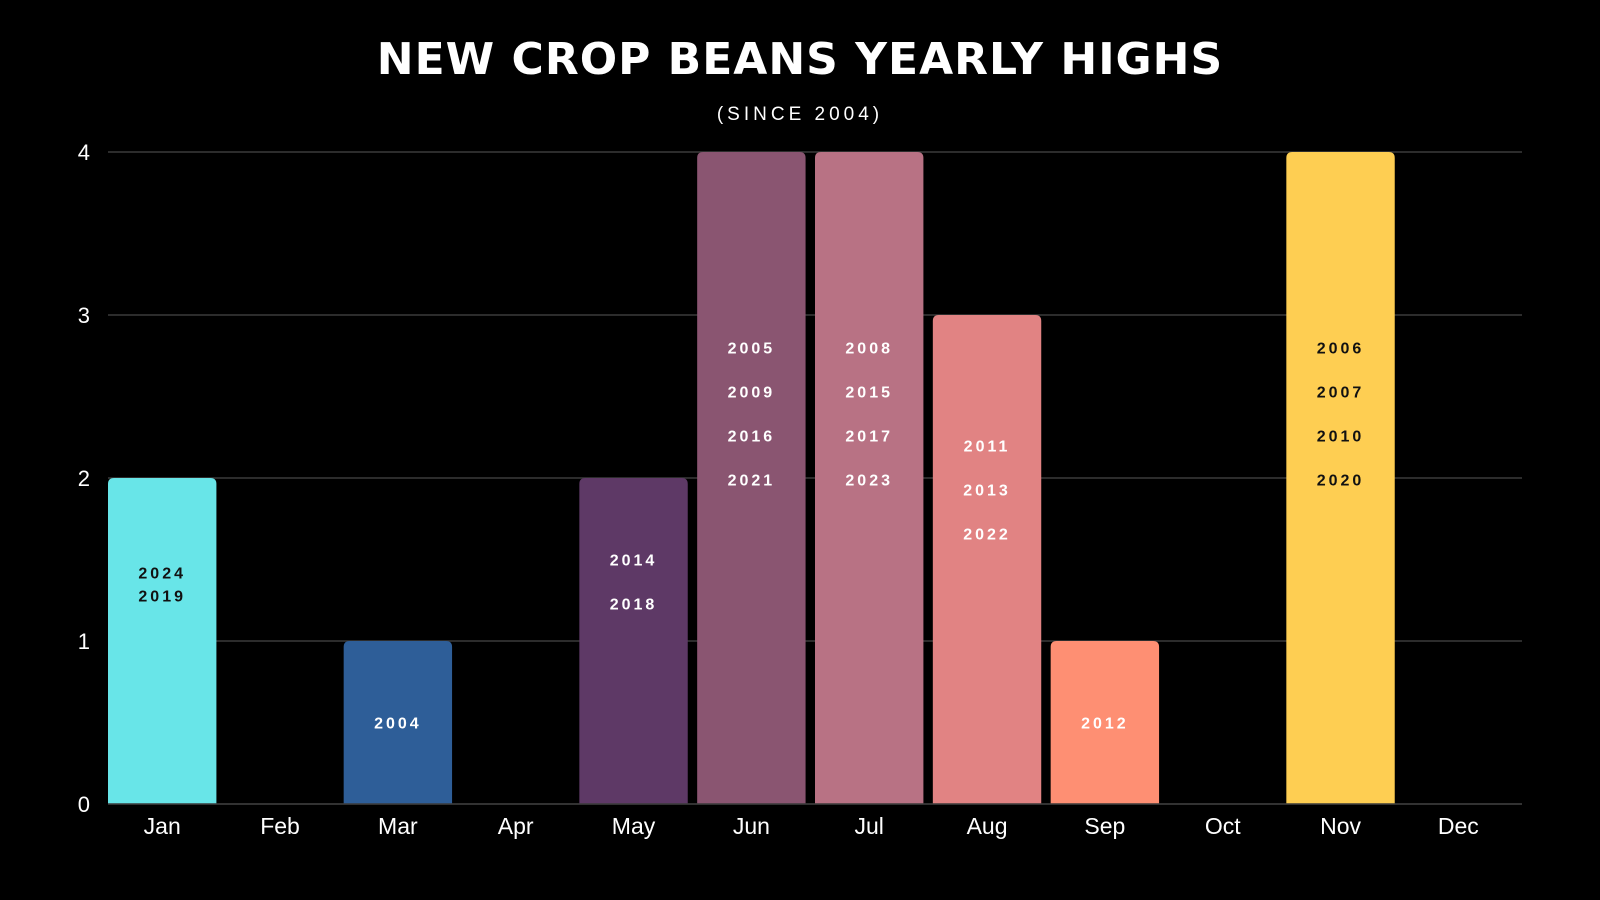 This screenshot has height=900, width=1600. What do you see at coordinates (162, 826) in the screenshot?
I see `x-tick-label: Jan` at bounding box center [162, 826].